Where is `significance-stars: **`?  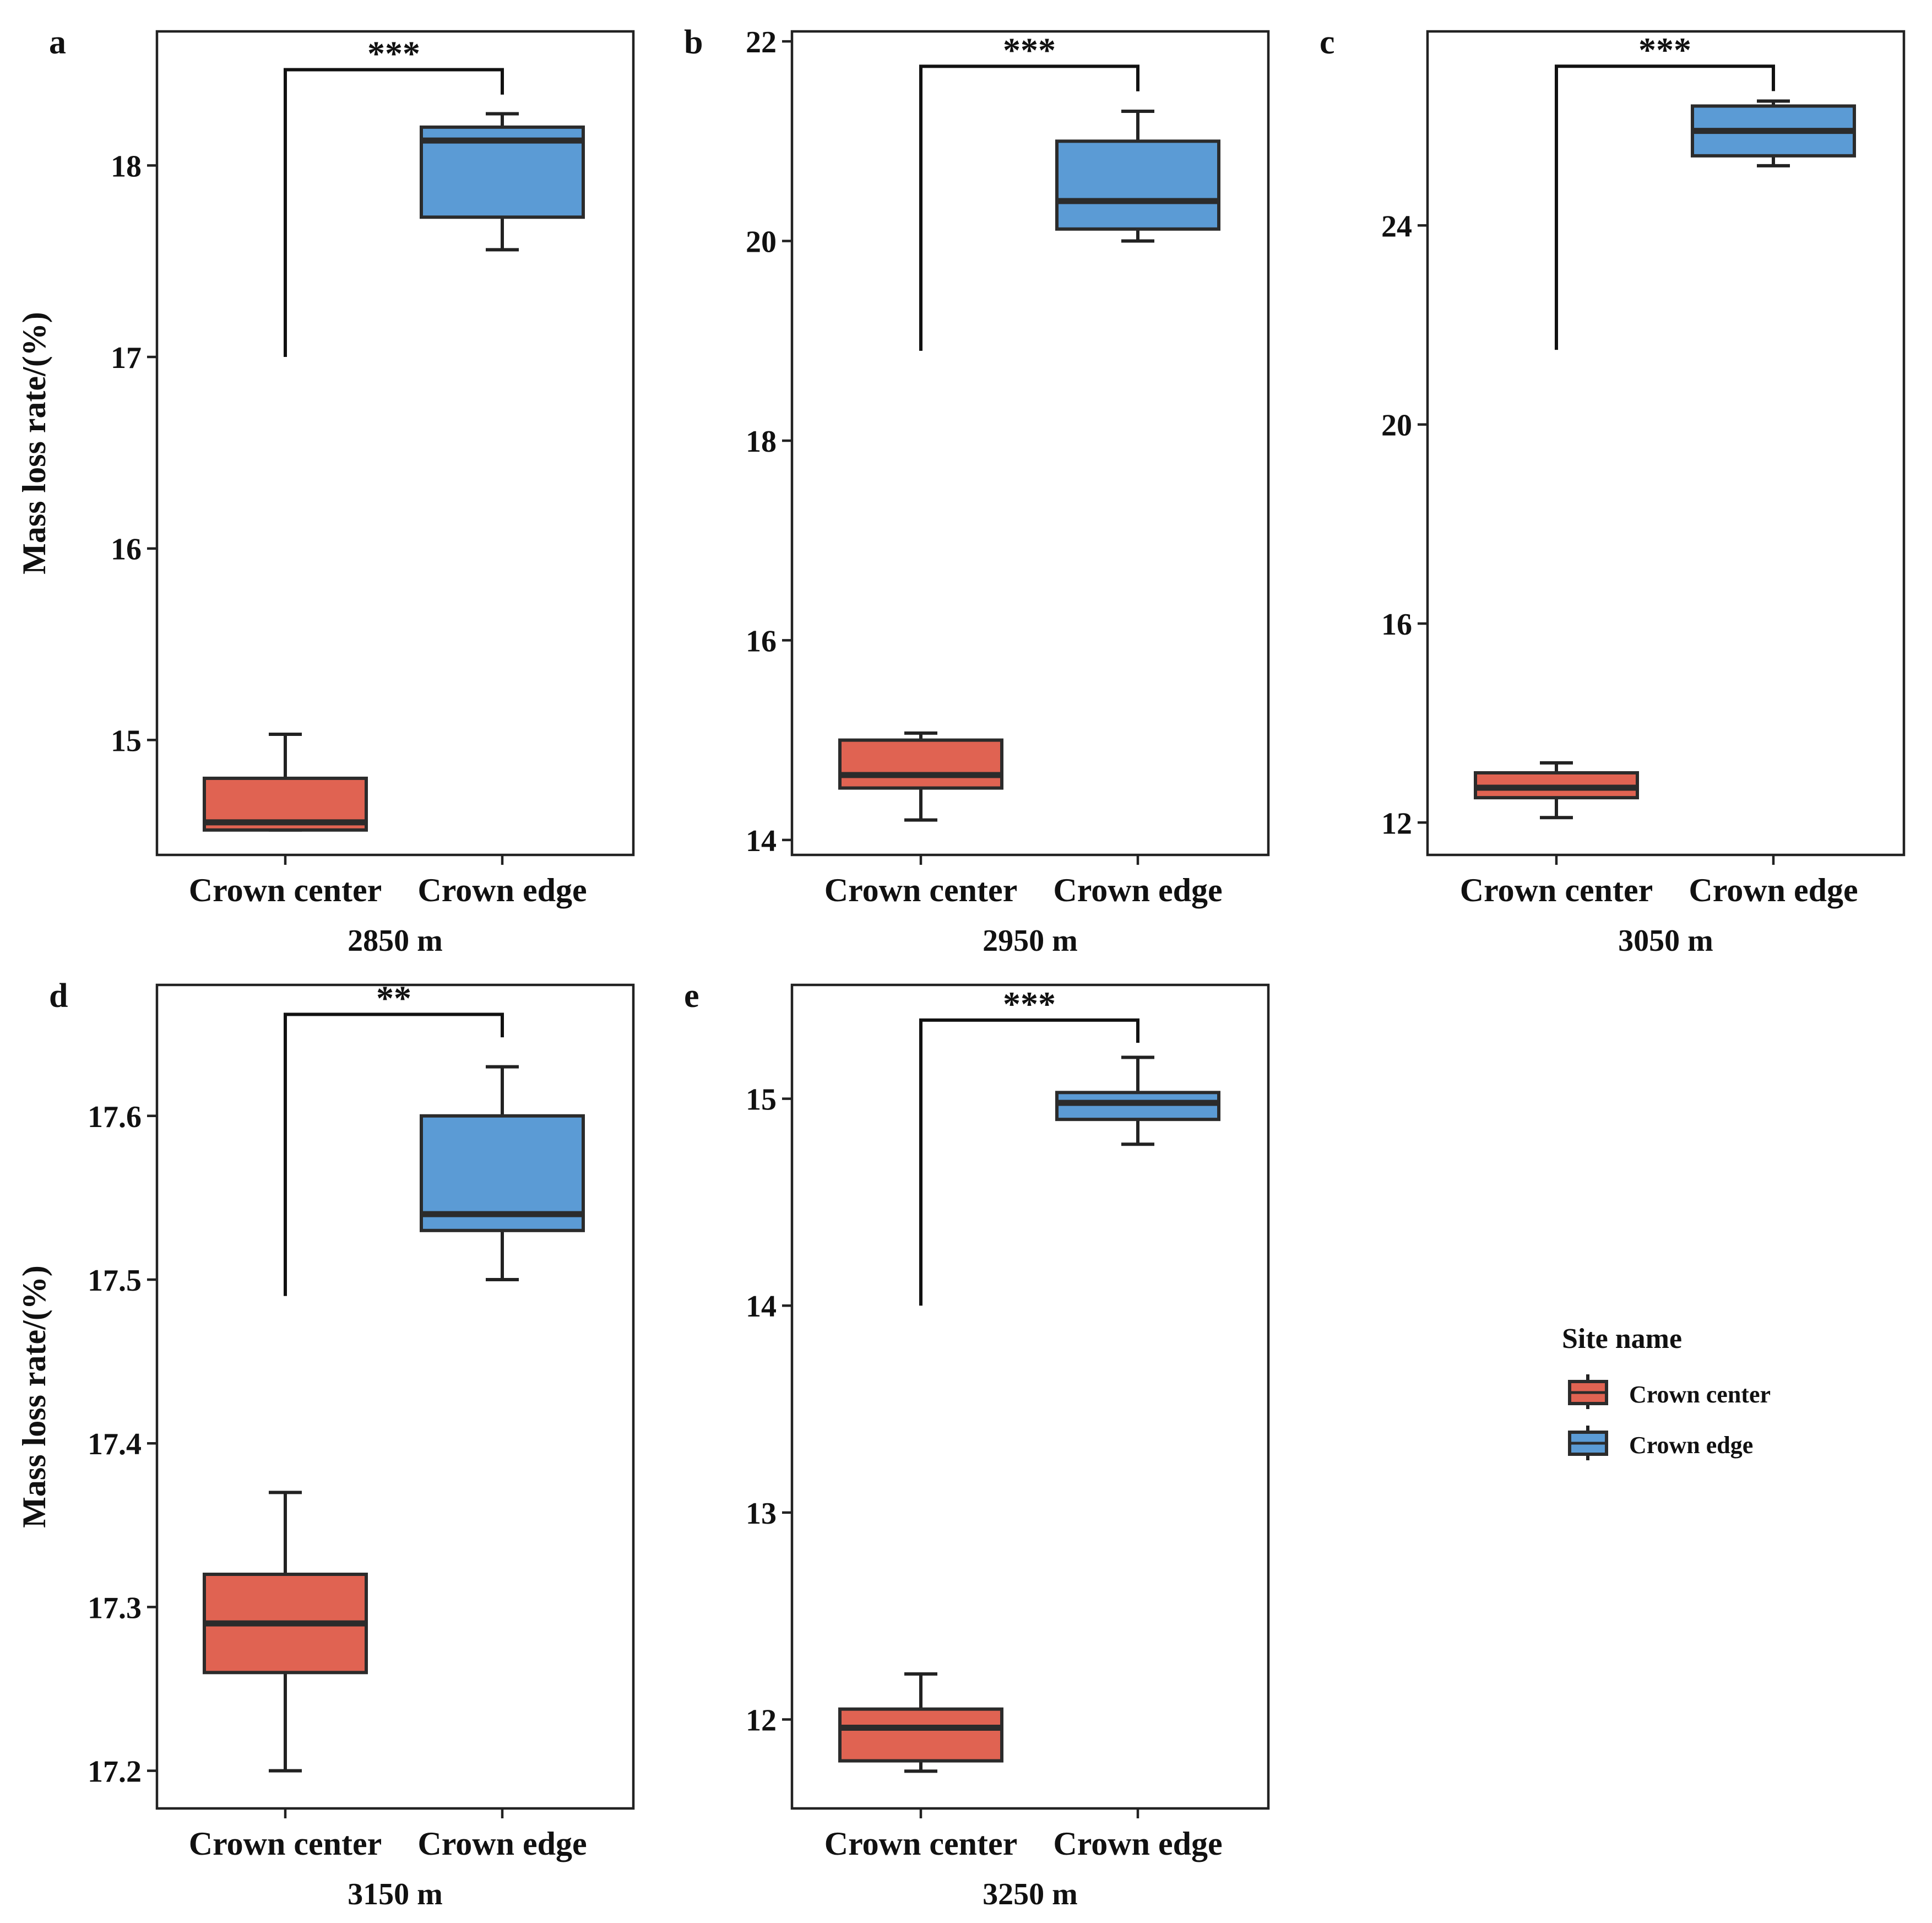 significance-stars: ** is located at coordinates (393, 998).